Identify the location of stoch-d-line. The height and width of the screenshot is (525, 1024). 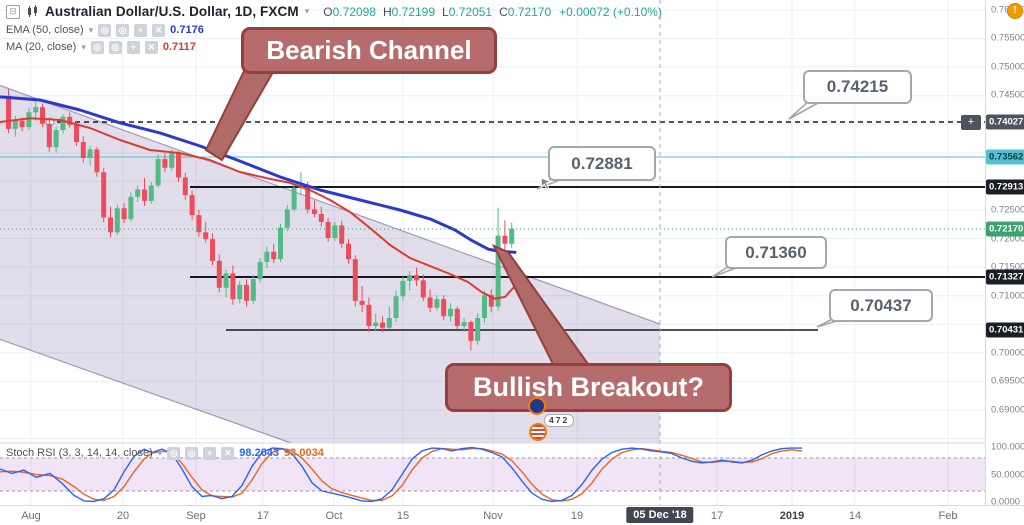
(401, 474).